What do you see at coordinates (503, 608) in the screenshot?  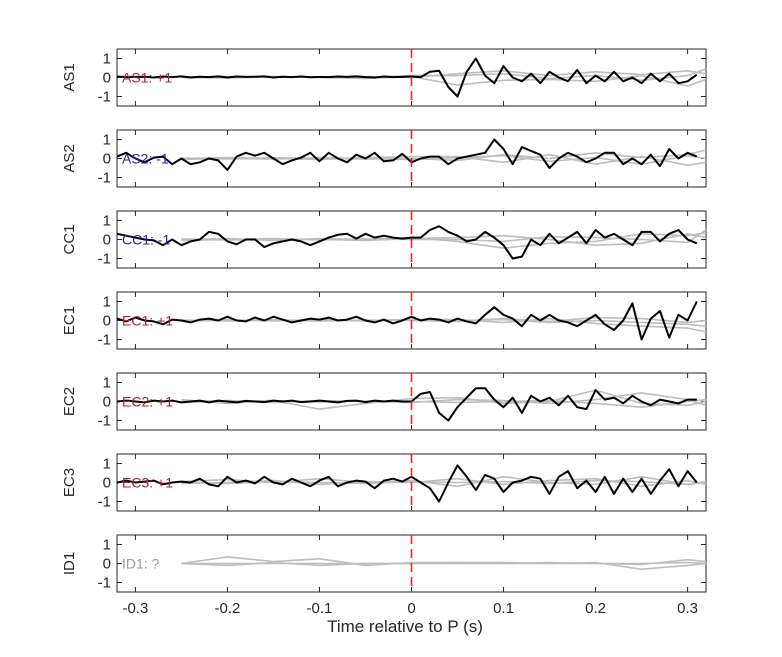 I see `x-tick-label: 0.1` at bounding box center [503, 608].